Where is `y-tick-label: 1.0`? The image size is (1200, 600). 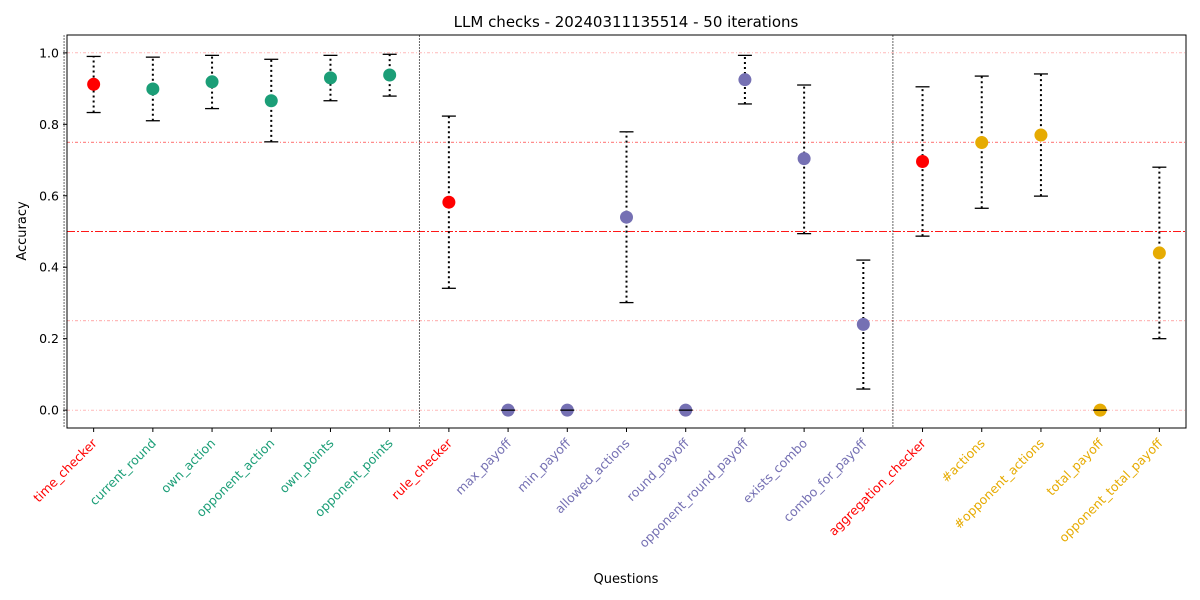
y-tick-label: 1.0 is located at coordinates (49, 52).